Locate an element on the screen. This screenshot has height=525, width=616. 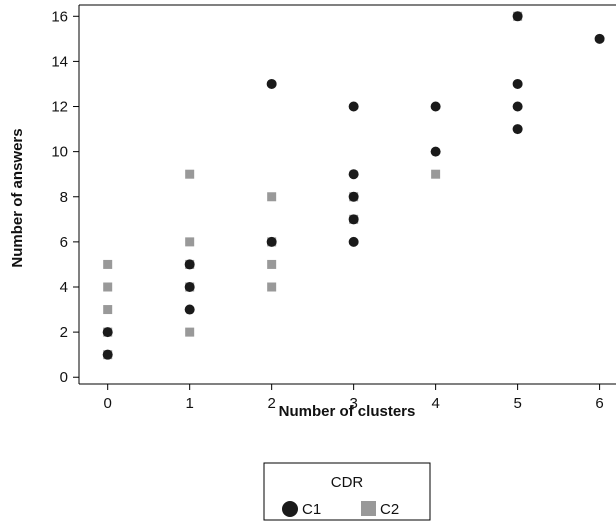
y-tick-label: 8 is located at coordinates (64, 197).